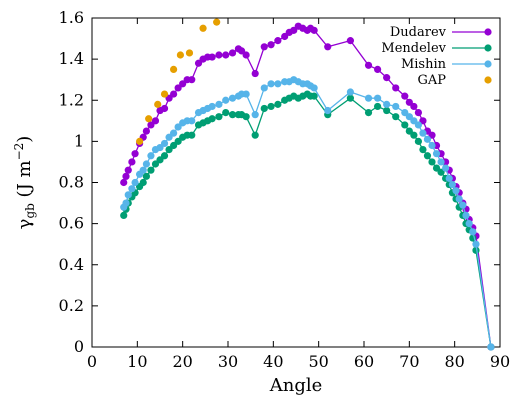  What do you see at coordinates (92, 361) in the screenshot?
I see `x-tick-label: 0` at bounding box center [92, 361].